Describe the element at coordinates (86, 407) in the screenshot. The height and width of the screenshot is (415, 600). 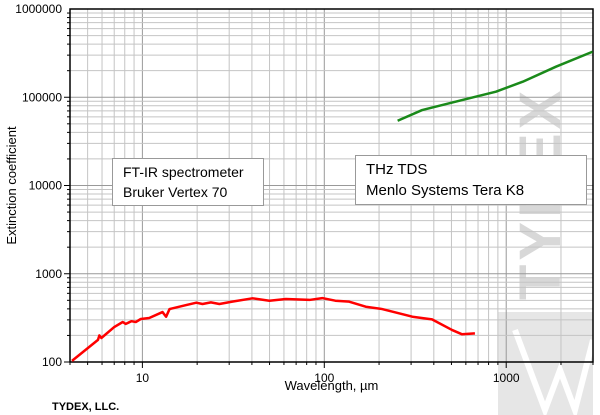
I see `footer-company: TYDEX, LLC.` at that location.